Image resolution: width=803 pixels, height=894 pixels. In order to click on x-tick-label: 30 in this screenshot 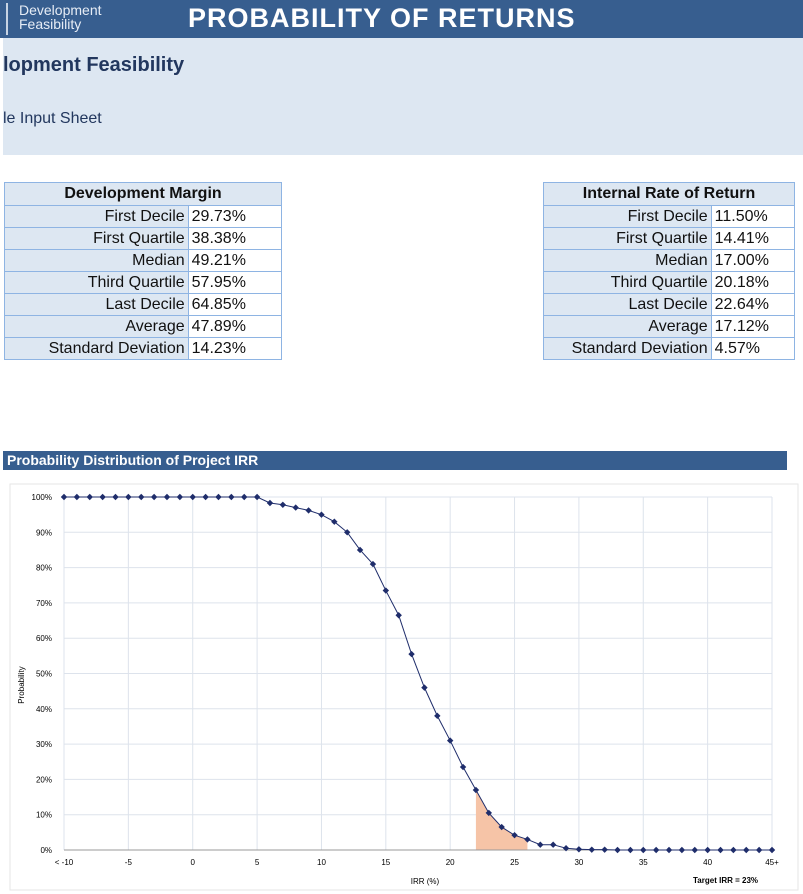, I will do `click(578, 862)`.